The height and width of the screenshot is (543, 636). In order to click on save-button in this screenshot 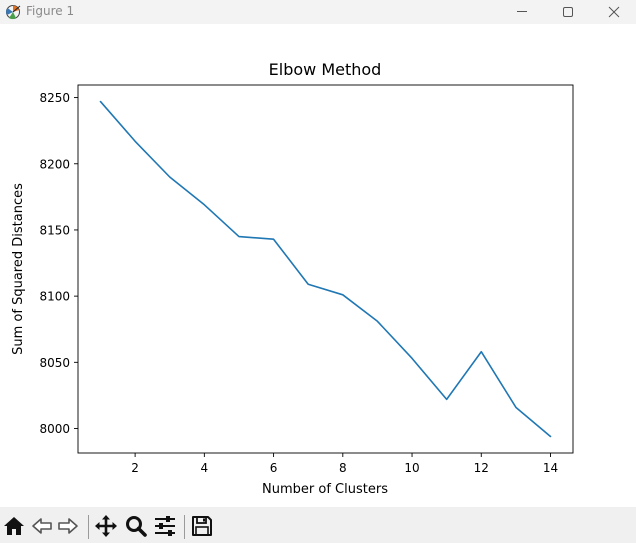, I will do `click(203, 527)`.